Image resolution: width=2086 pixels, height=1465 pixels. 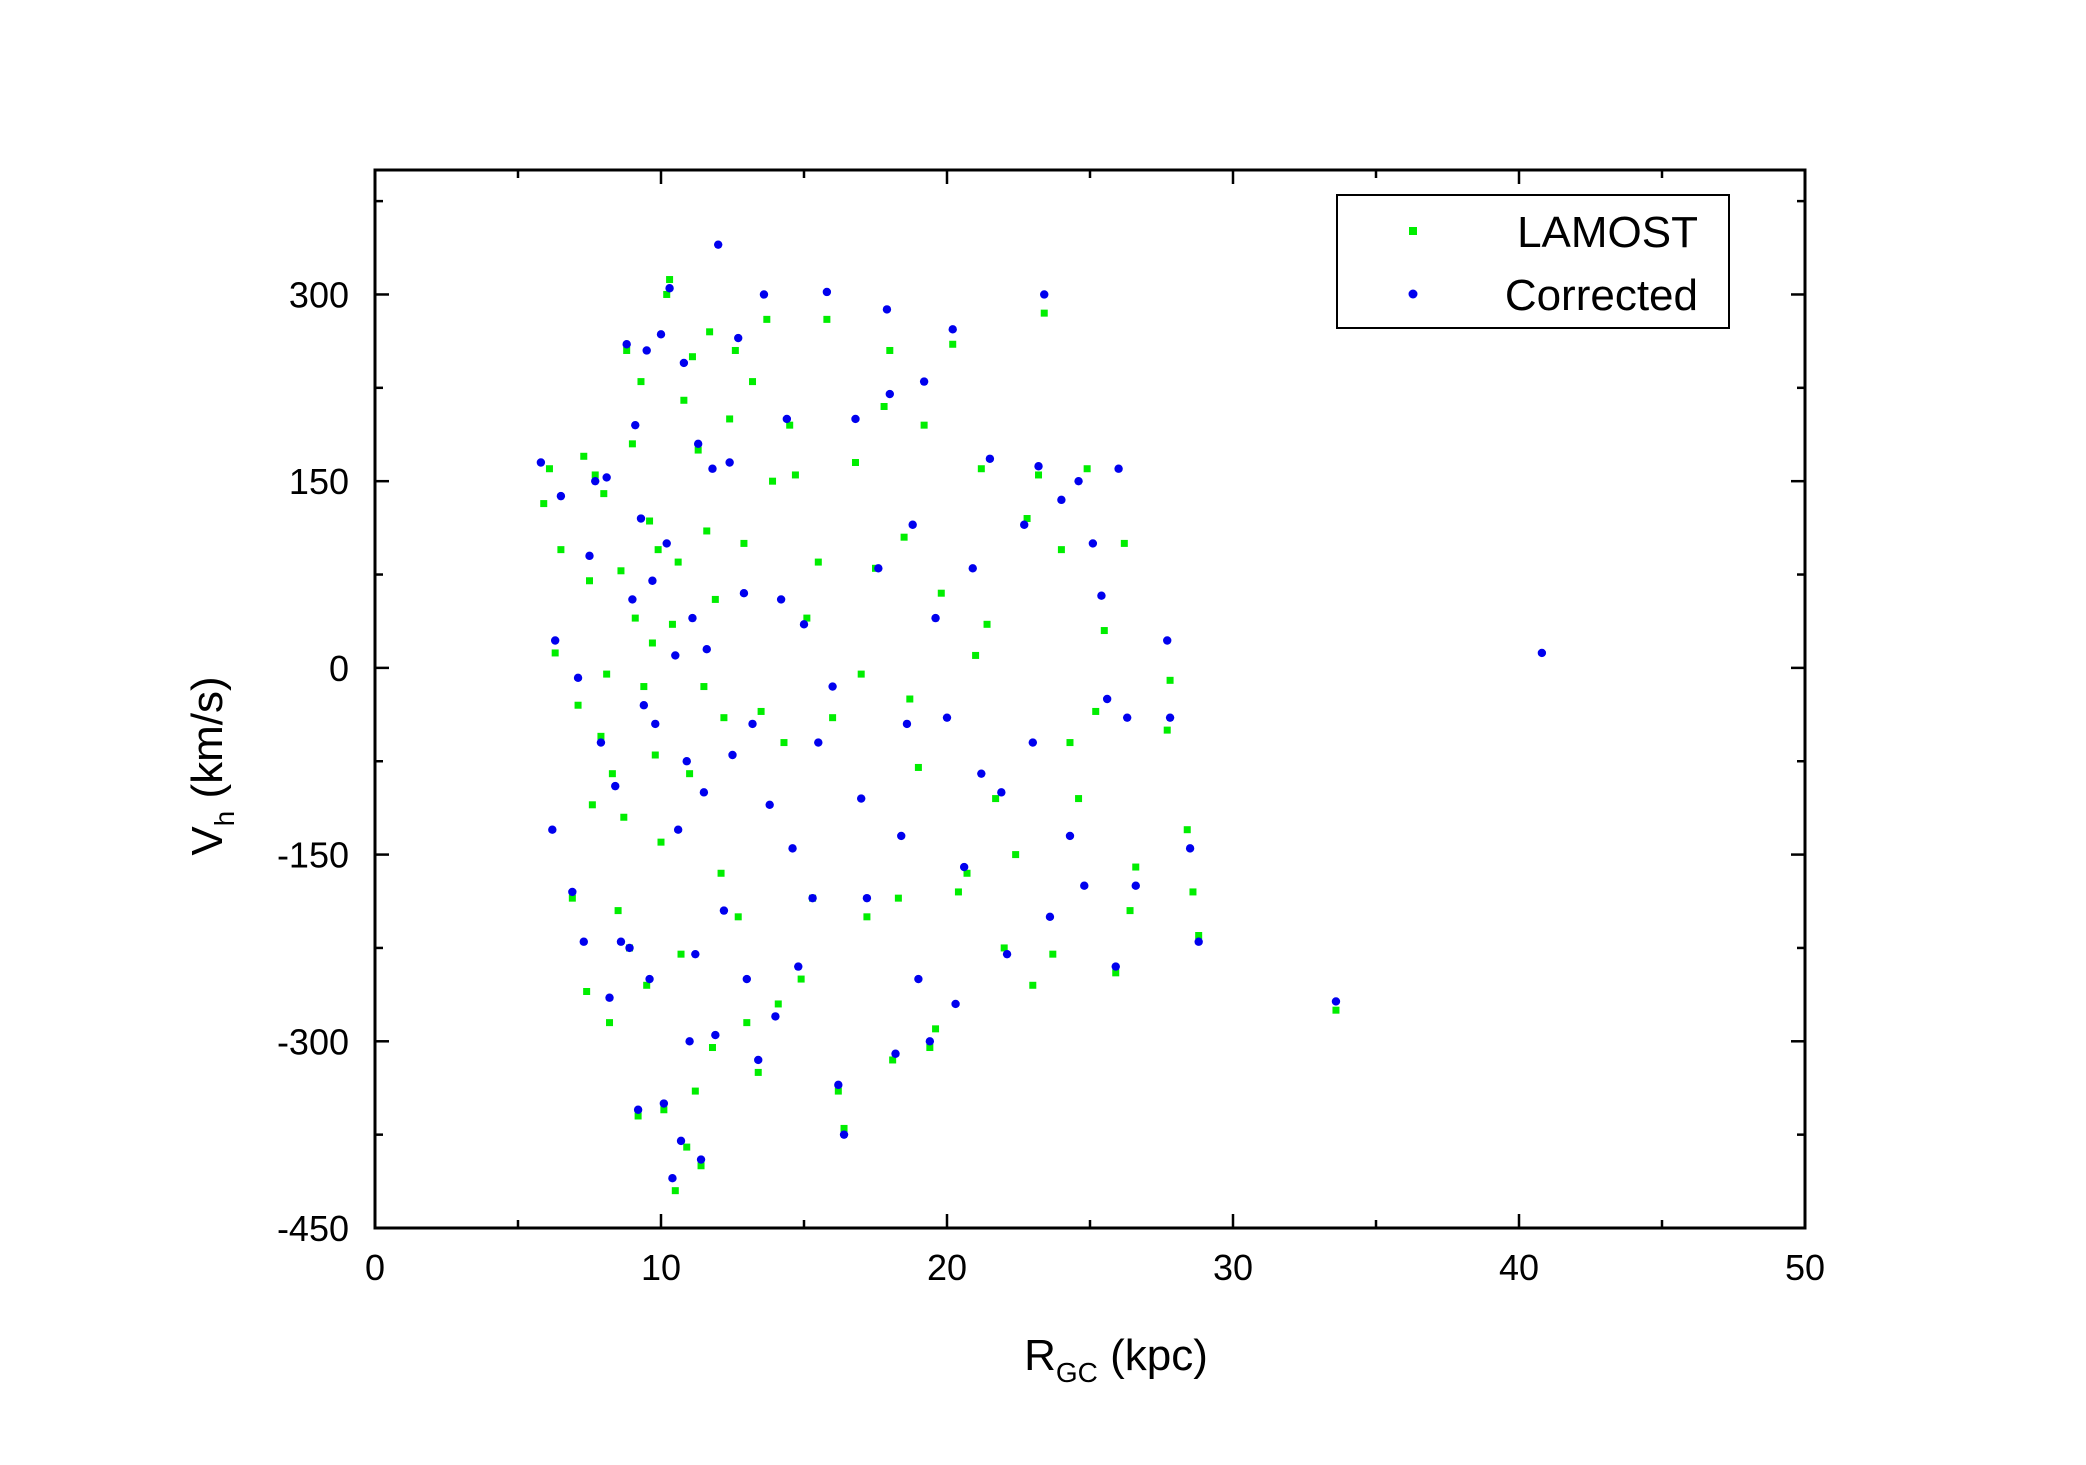 I want to click on legend-box, so click(x=1533, y=261).